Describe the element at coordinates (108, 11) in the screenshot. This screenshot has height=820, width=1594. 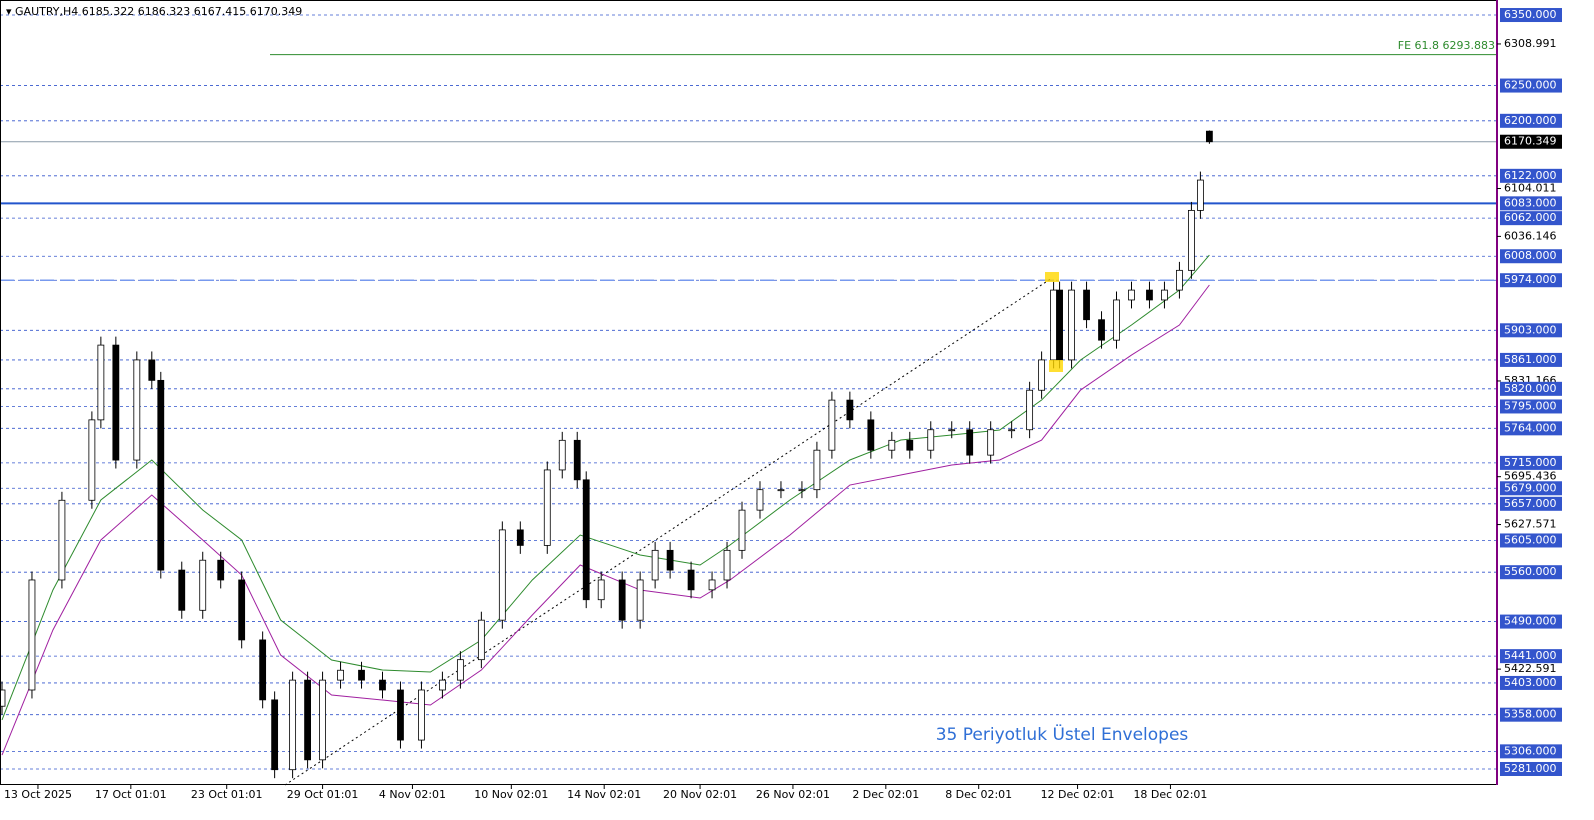
I see `ohlc-open: 6185.322` at that location.